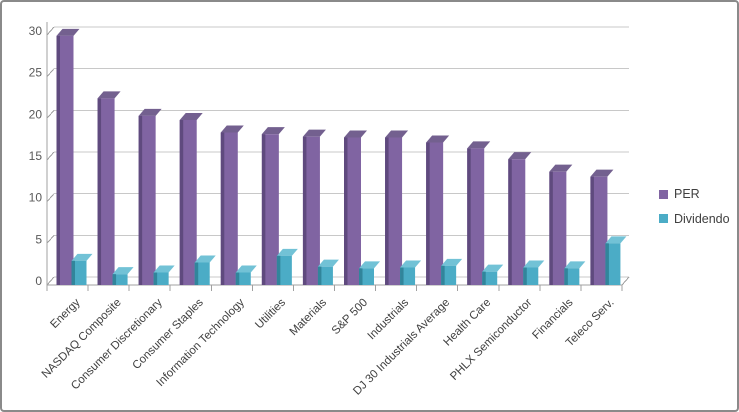 The height and width of the screenshot is (412, 739). Describe the element at coordinates (36, 198) in the screenshot. I see `y-axis-label: 10` at that location.